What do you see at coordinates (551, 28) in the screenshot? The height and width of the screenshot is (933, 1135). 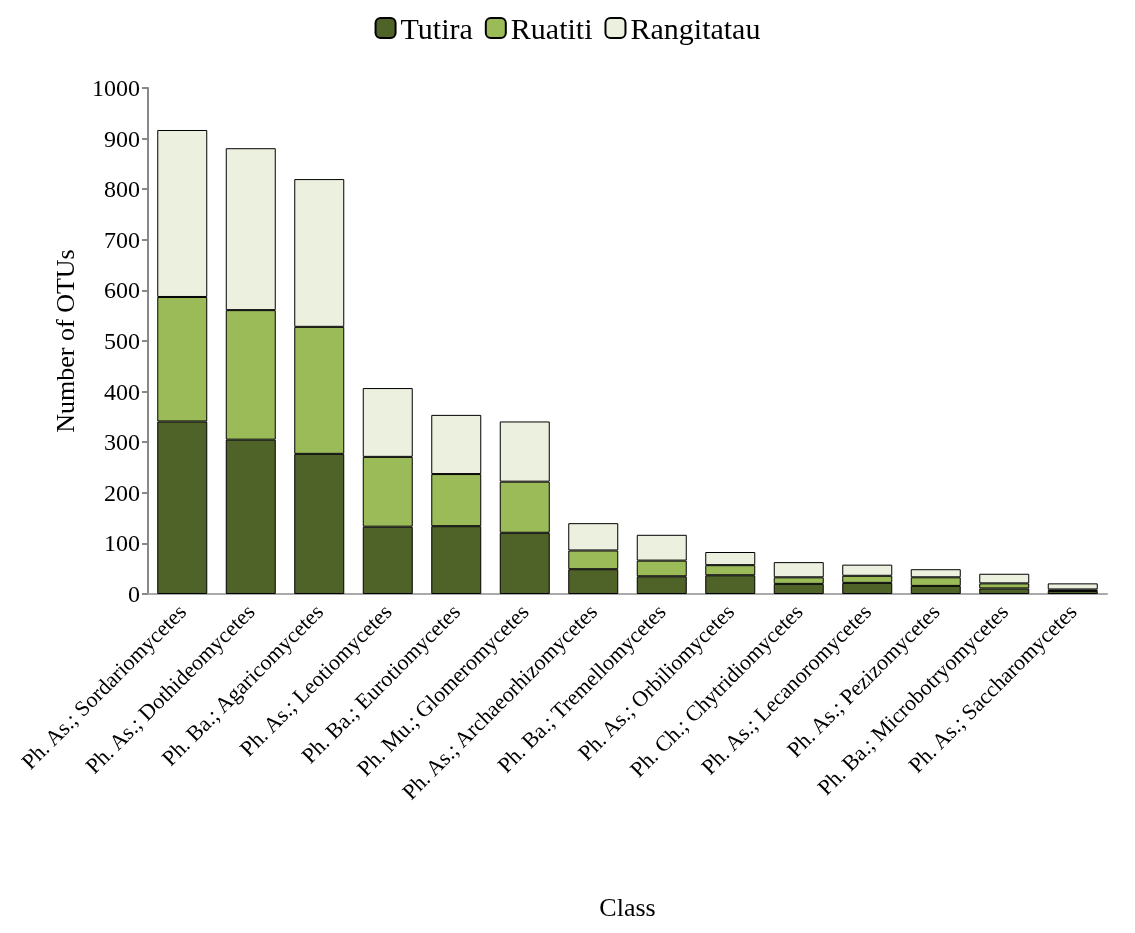 I see `legend-label: Ruatiti` at bounding box center [551, 28].